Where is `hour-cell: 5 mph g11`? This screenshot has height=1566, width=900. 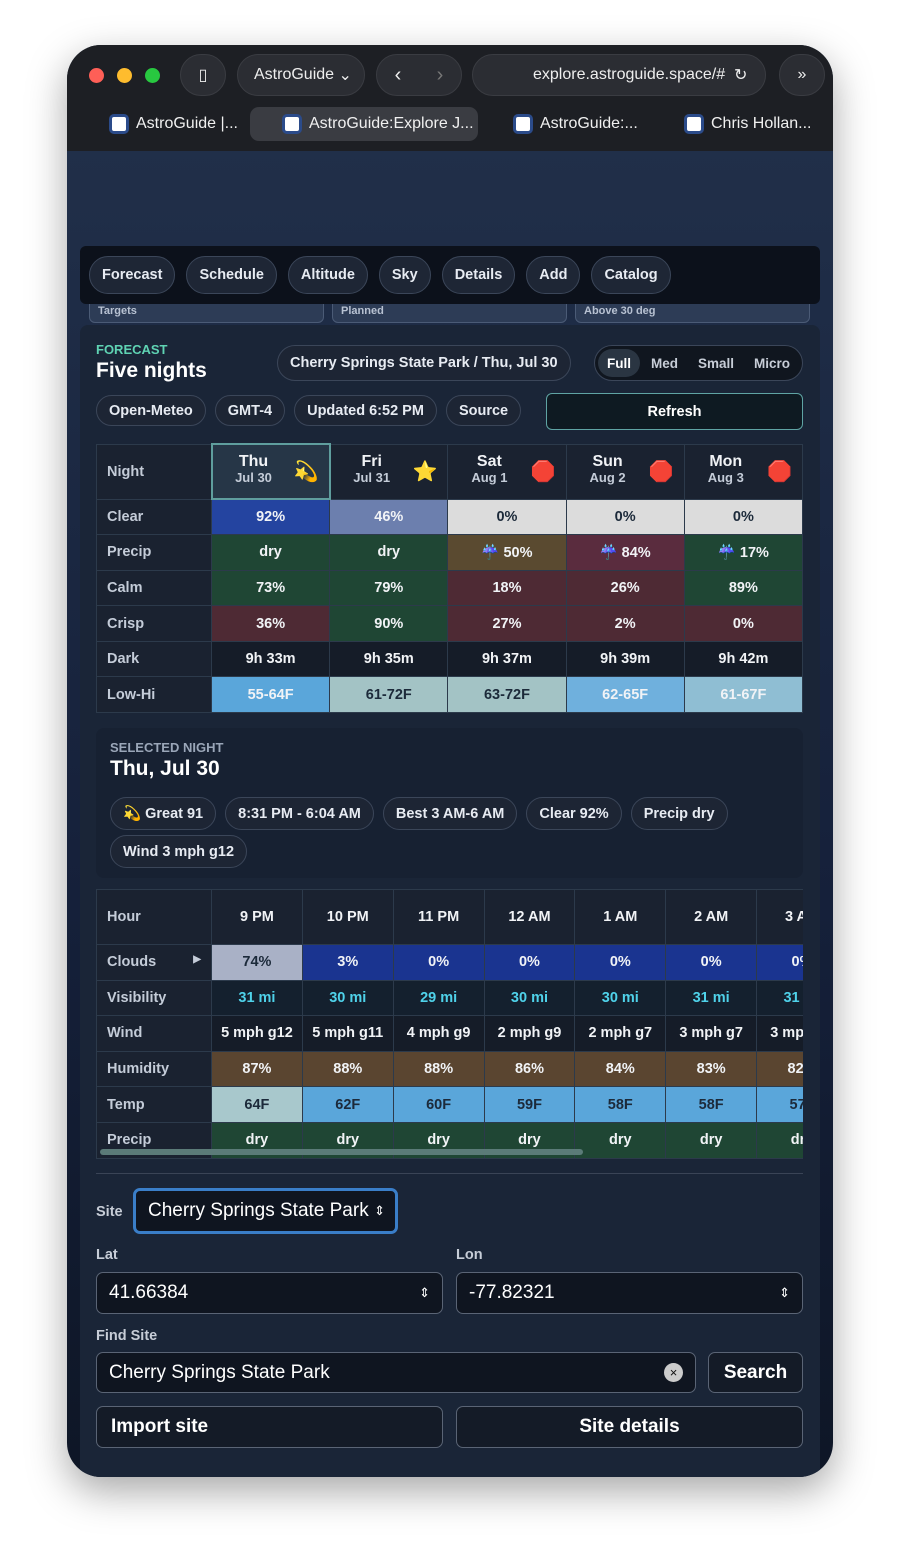 hour-cell: 5 mph g11 is located at coordinates (347, 1033).